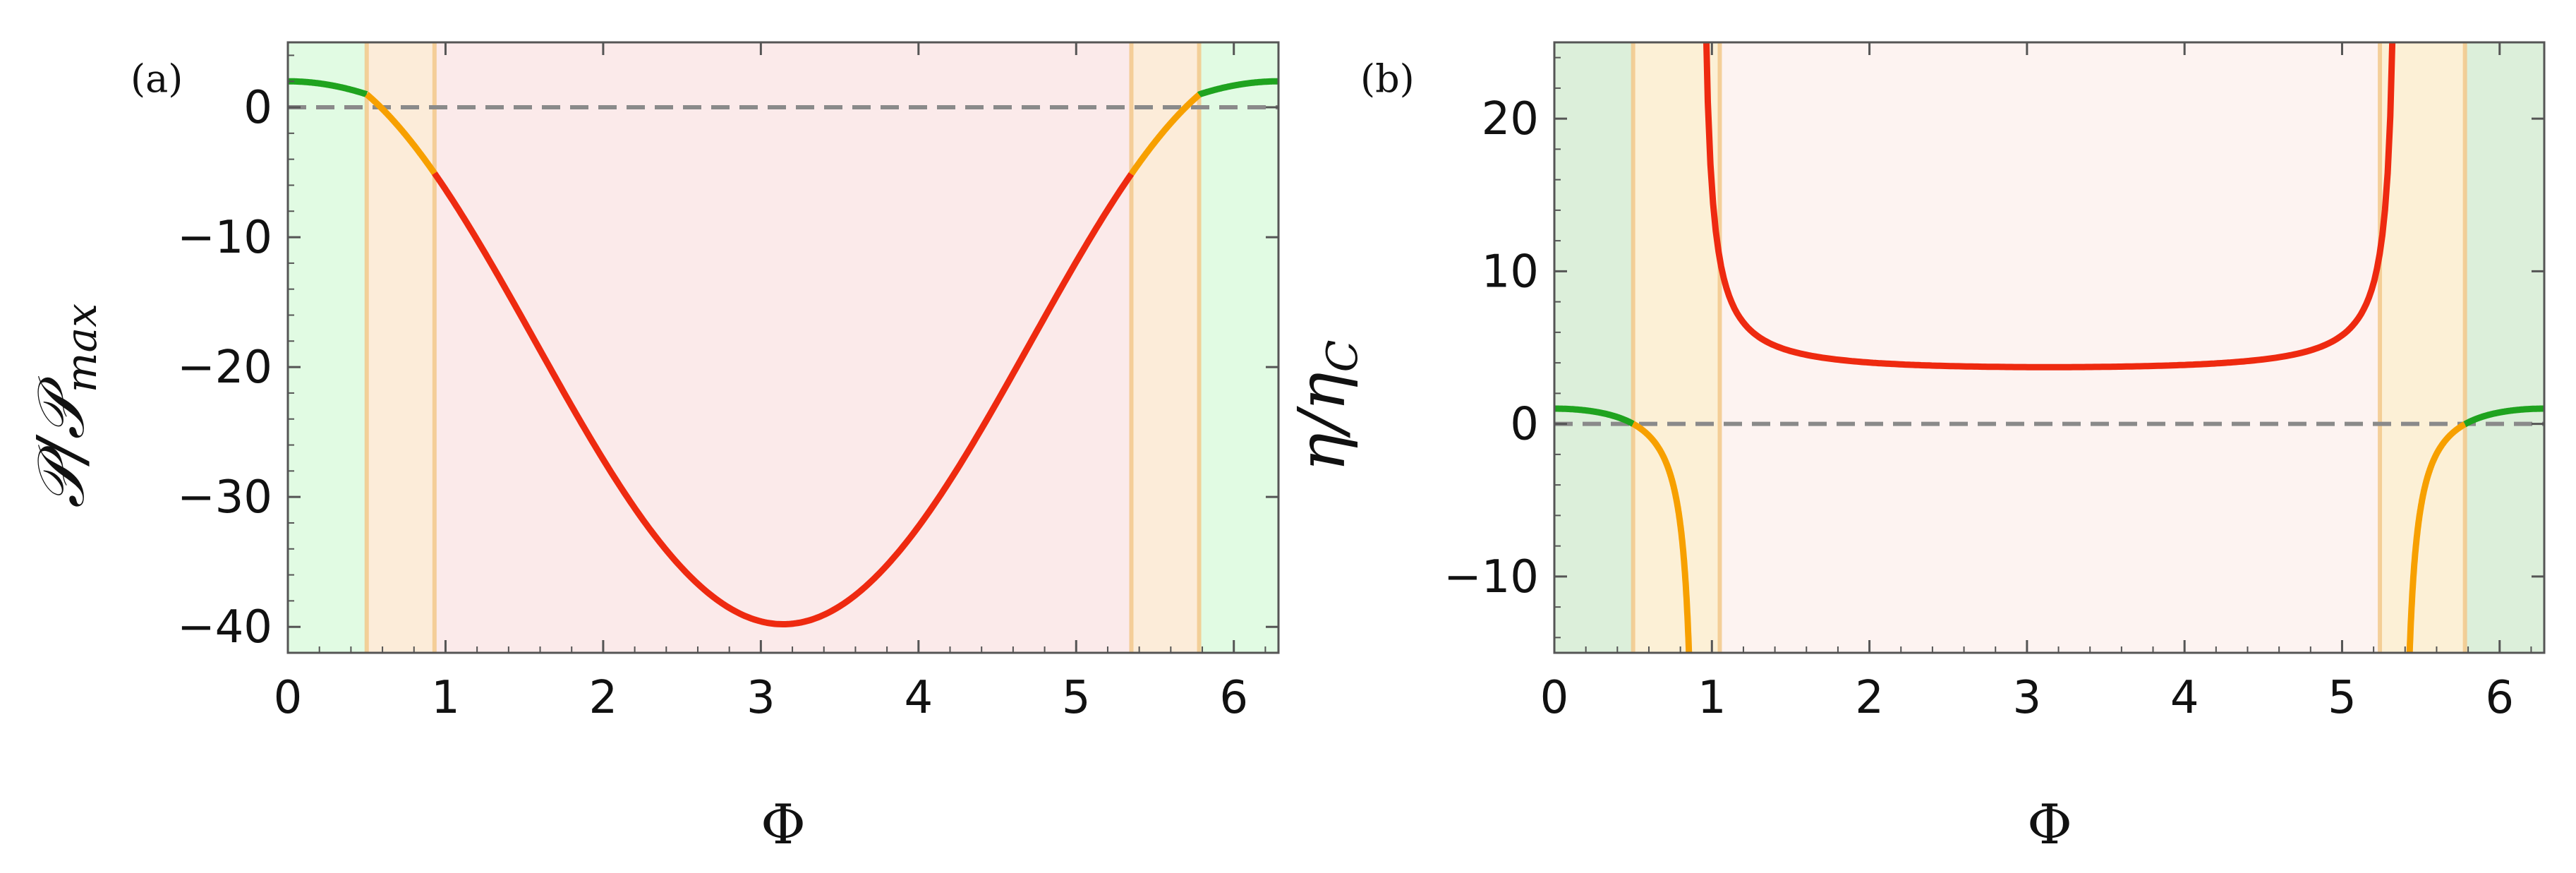 This screenshot has width=2576, height=873. I want to click on panel-a-x-tick-label: 0, so click(288, 698).